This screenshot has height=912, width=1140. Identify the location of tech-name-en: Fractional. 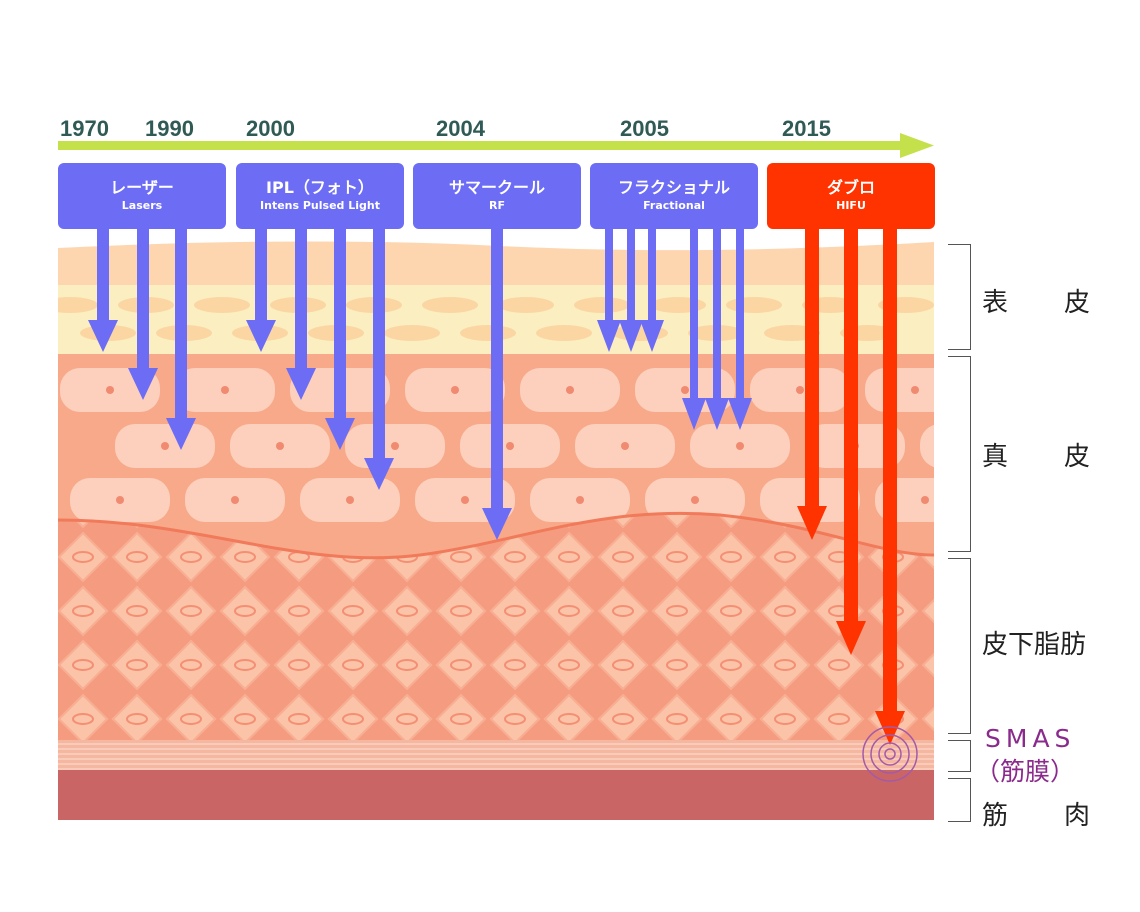
(674, 205).